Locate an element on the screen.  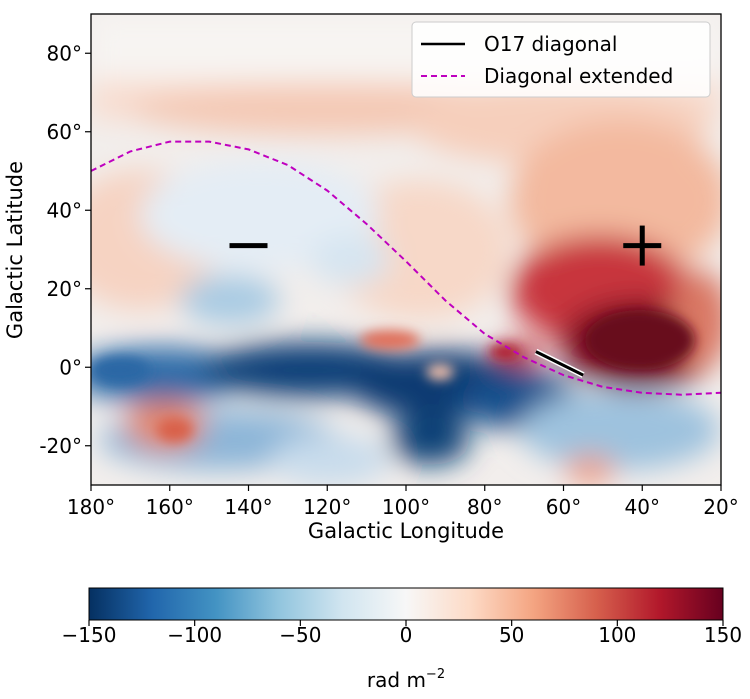
x-tick-label: 80° is located at coordinates (484, 507).